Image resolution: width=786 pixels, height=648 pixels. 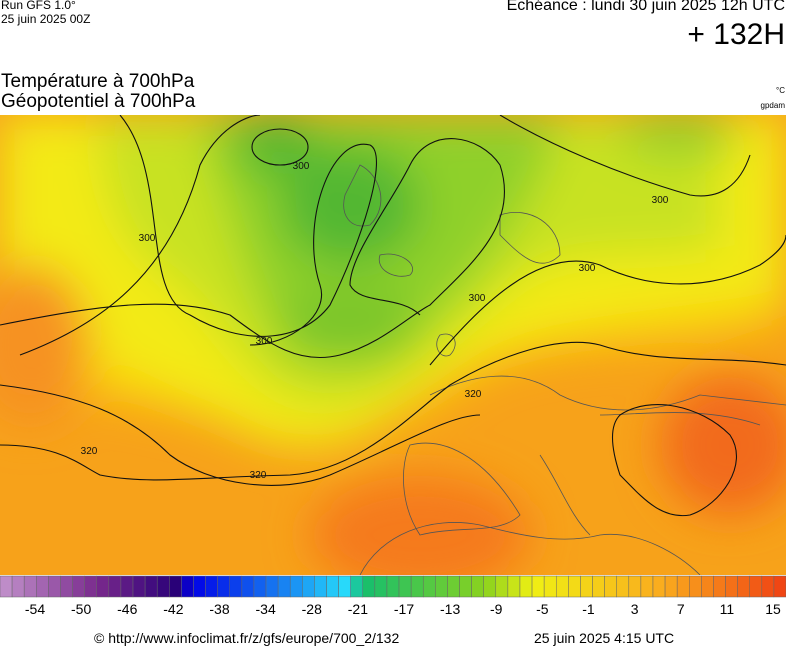 I want to click on colorbar-label: 3, so click(x=635, y=609).